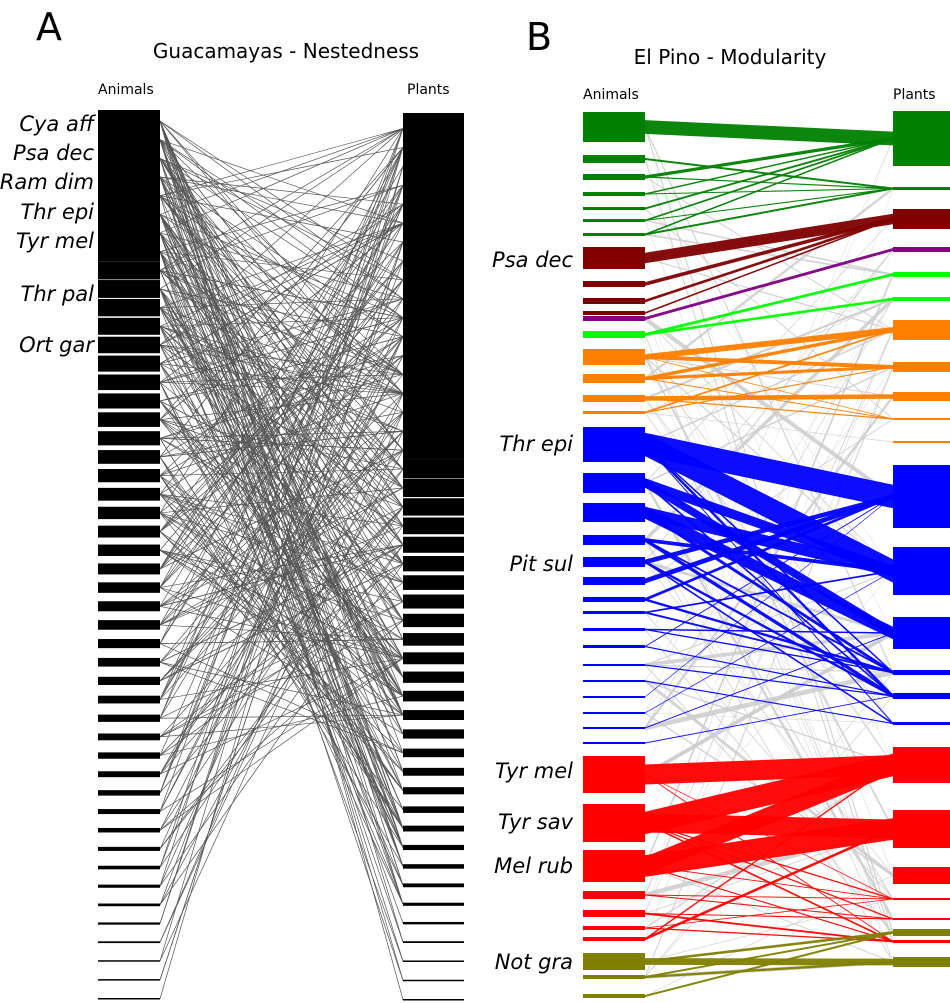  I want to click on panel-b-species-label: Tyr mel, so click(534, 771).